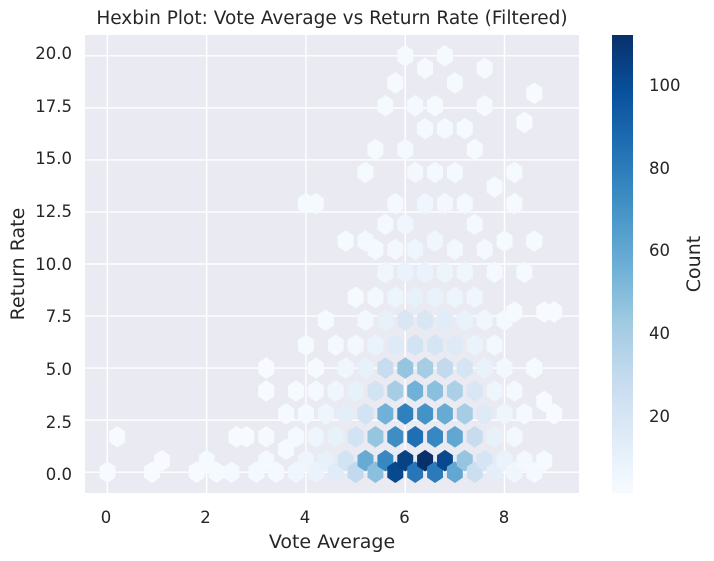 This screenshot has width=714, height=561. What do you see at coordinates (659, 333) in the screenshot?
I see `colorbar-tick-label: 40` at bounding box center [659, 333].